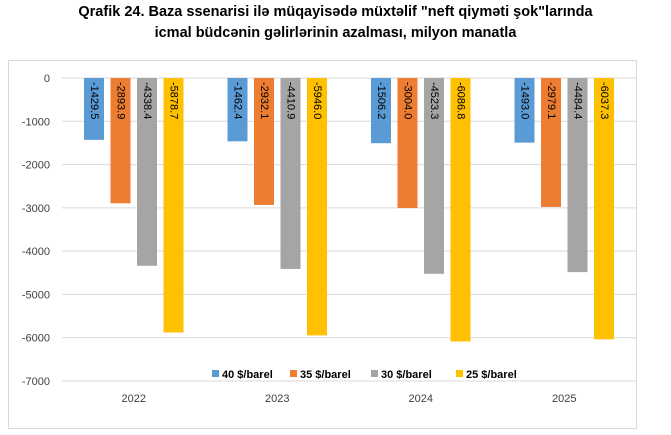 This screenshot has height=435, width=671. I want to click on data-label: -5878.7, so click(174, 100).